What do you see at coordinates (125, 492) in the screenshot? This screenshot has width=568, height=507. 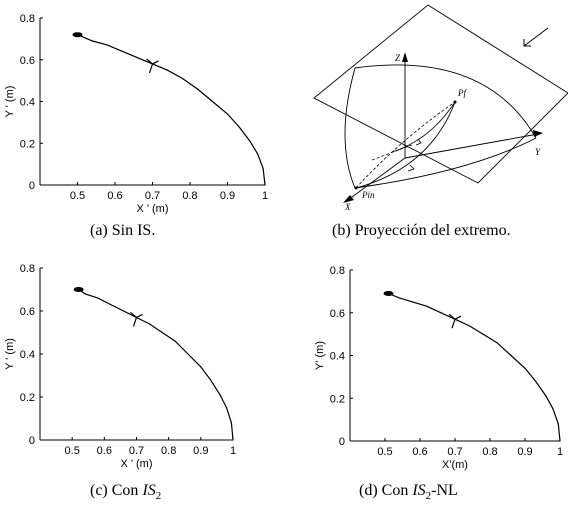 I see `caption-c: (c) Con IS2` at bounding box center [125, 492].